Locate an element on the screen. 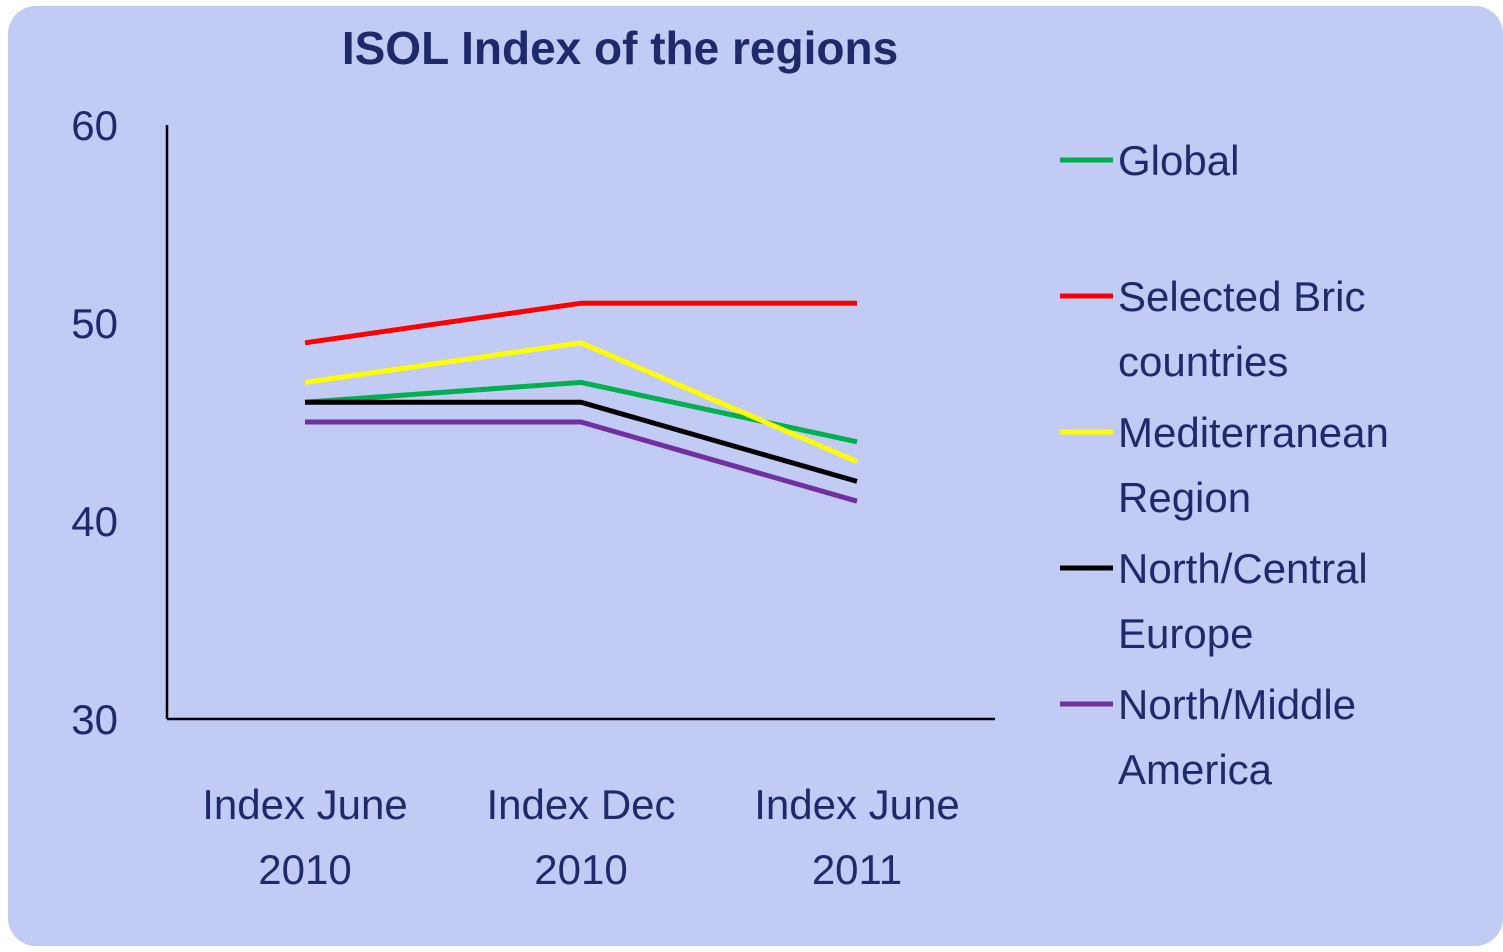 The width and height of the screenshot is (1503, 952). legend-label: Mediterranean Region is located at coordinates (1253, 465).